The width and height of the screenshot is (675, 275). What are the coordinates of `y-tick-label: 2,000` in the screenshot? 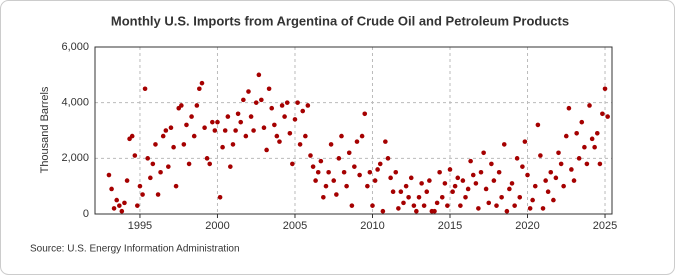 It's located at (75, 158).